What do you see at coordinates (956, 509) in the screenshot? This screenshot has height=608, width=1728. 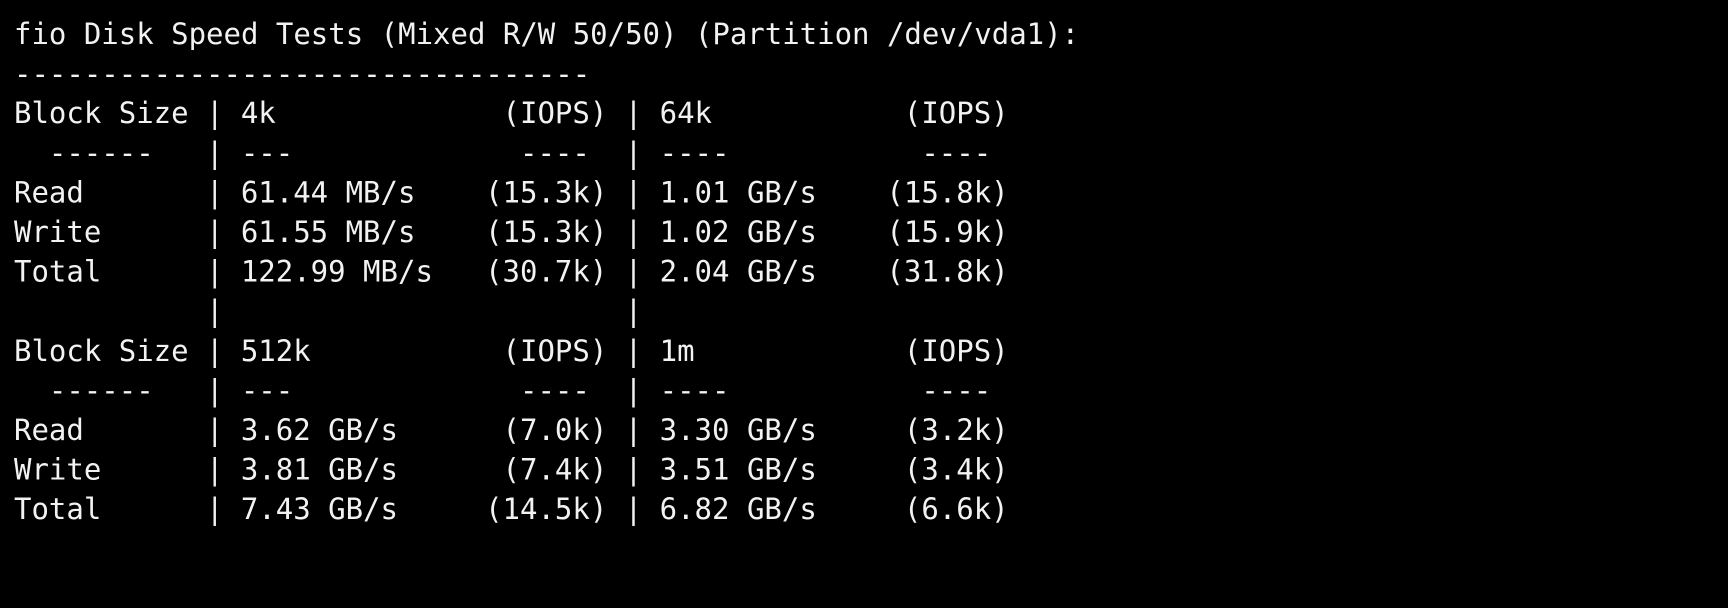 I see `iops-value: (6.6k)` at bounding box center [956, 509].